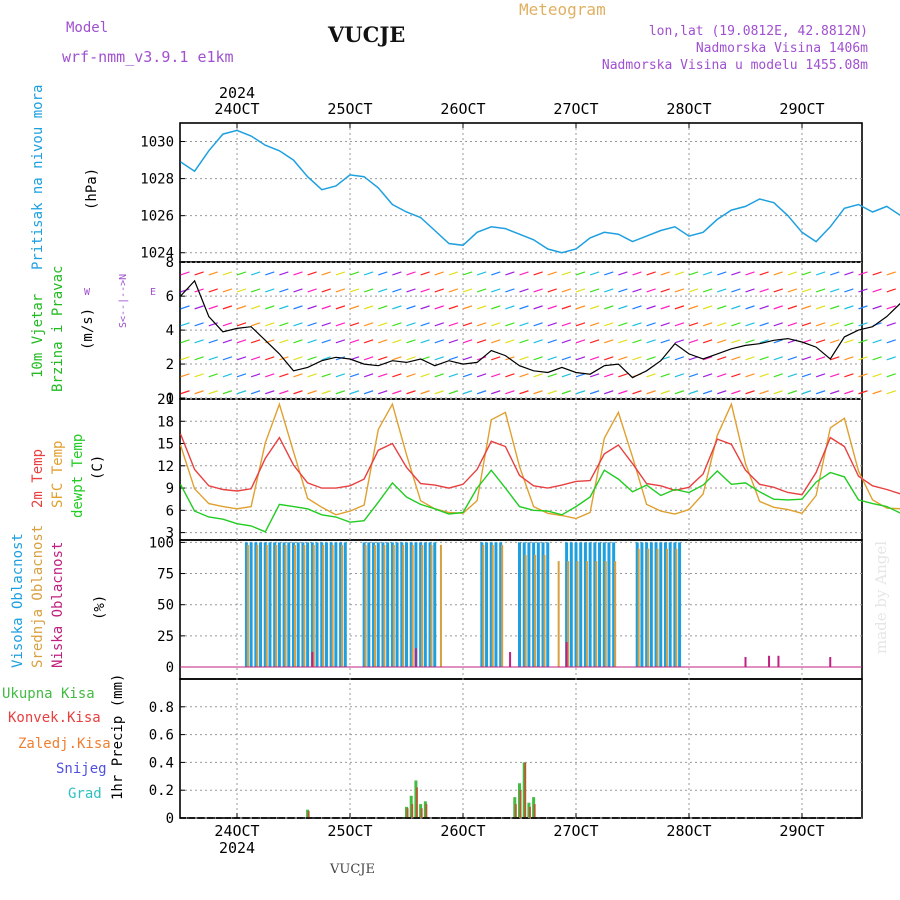 This screenshot has width=900, height=900. What do you see at coordinates (312, 659) in the screenshot?
I see `low-cloud-bar` at bounding box center [312, 659].